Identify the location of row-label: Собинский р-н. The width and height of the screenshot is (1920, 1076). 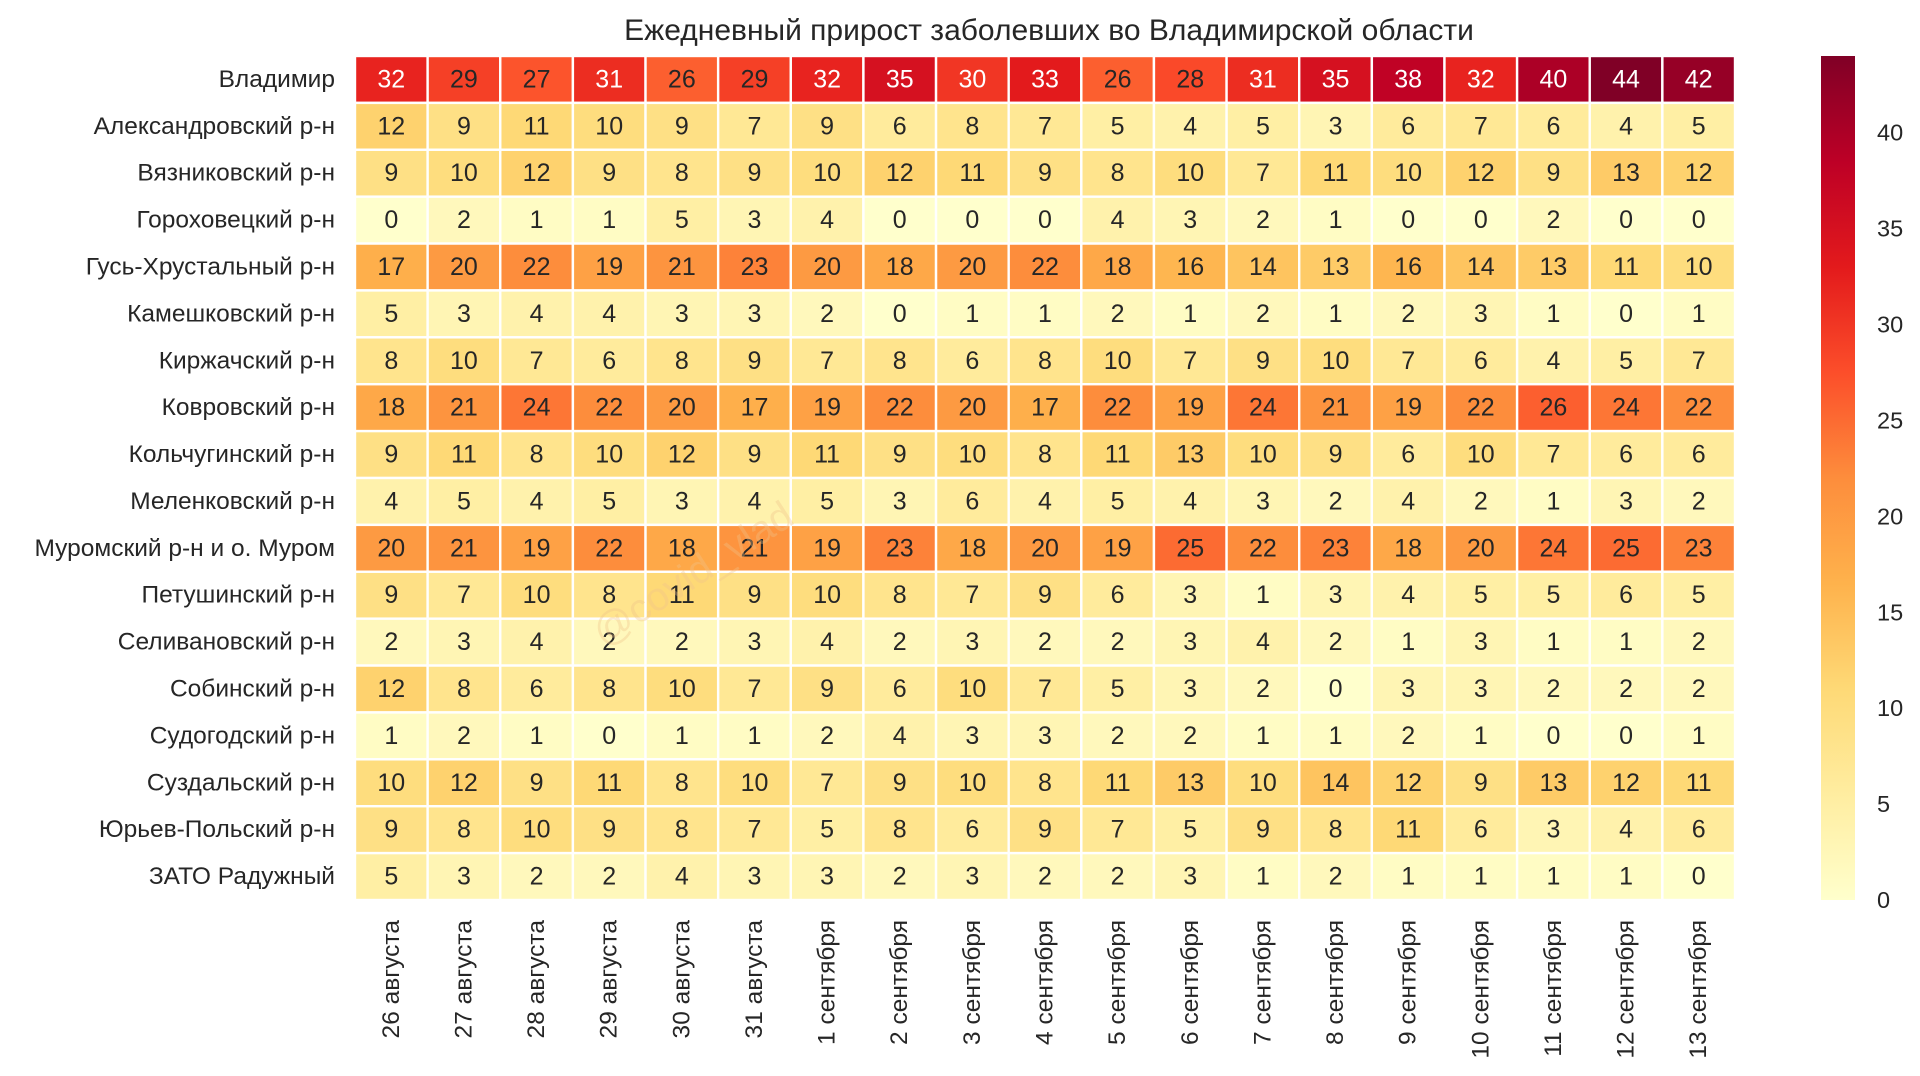
(252, 689).